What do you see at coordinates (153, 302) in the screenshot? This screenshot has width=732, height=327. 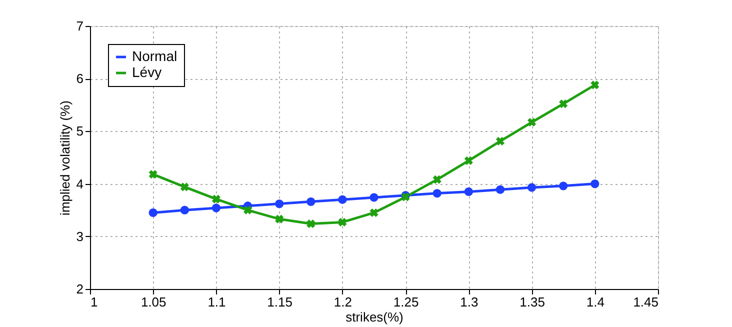 I see `x-tick-label: 1.05` at bounding box center [153, 302].